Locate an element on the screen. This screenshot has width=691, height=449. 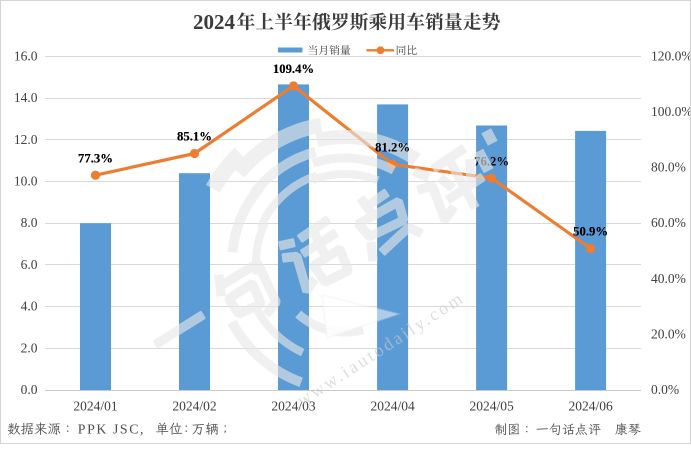
svg-text: 2024/05 is located at coordinates (491, 405).